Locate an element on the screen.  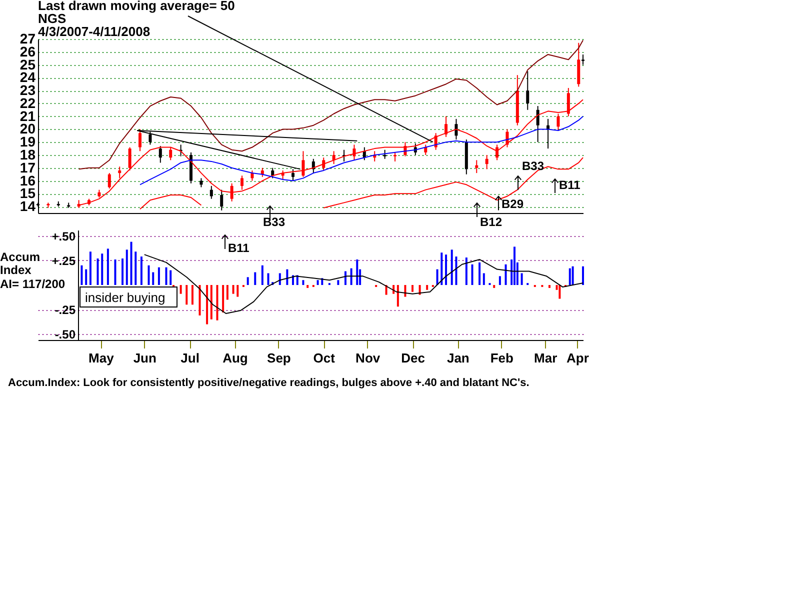
text: Accum.Index: Look for consistently positive/negative readings, bulges above +.40 and blatant NC's. is located at coordinates (269, 383).